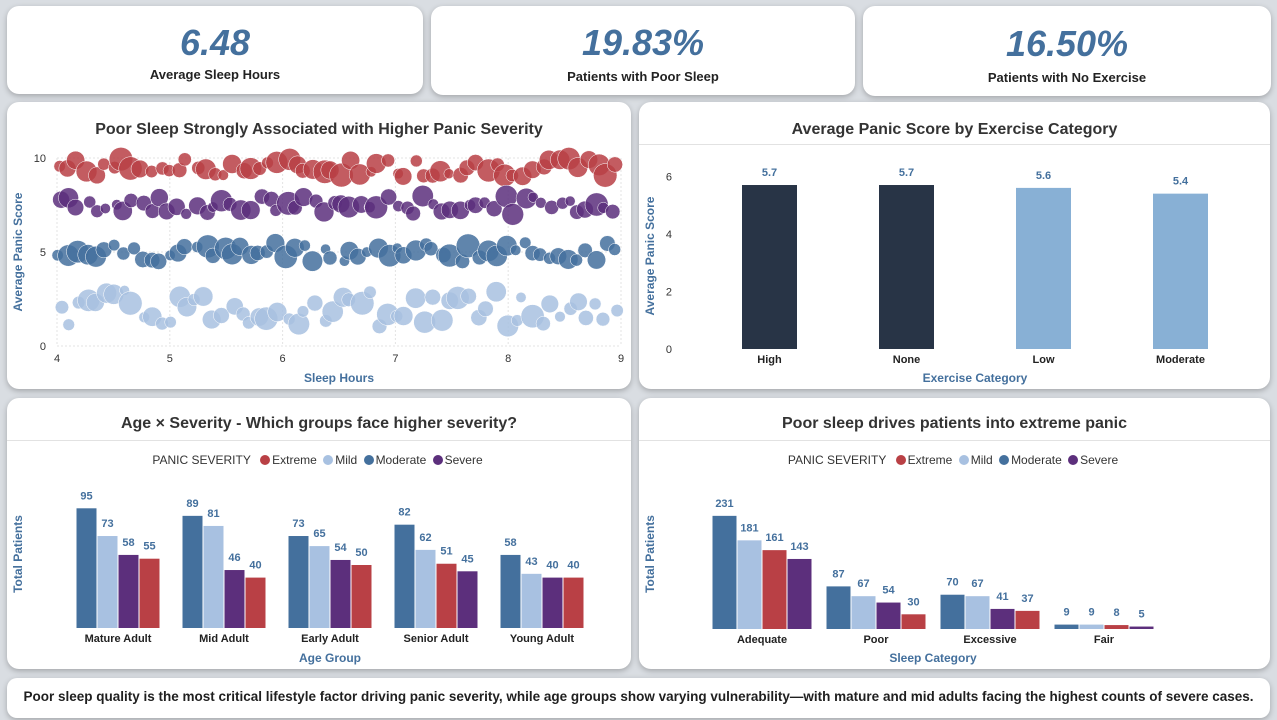  I want to click on x-tick-label: 7, so click(395, 359).